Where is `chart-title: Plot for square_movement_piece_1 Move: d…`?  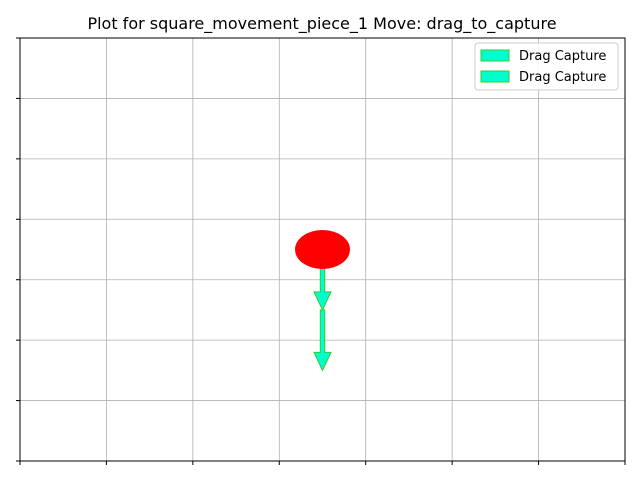
chart-title: Plot for square_movement_piece_1 Move: d… is located at coordinates (321, 24).